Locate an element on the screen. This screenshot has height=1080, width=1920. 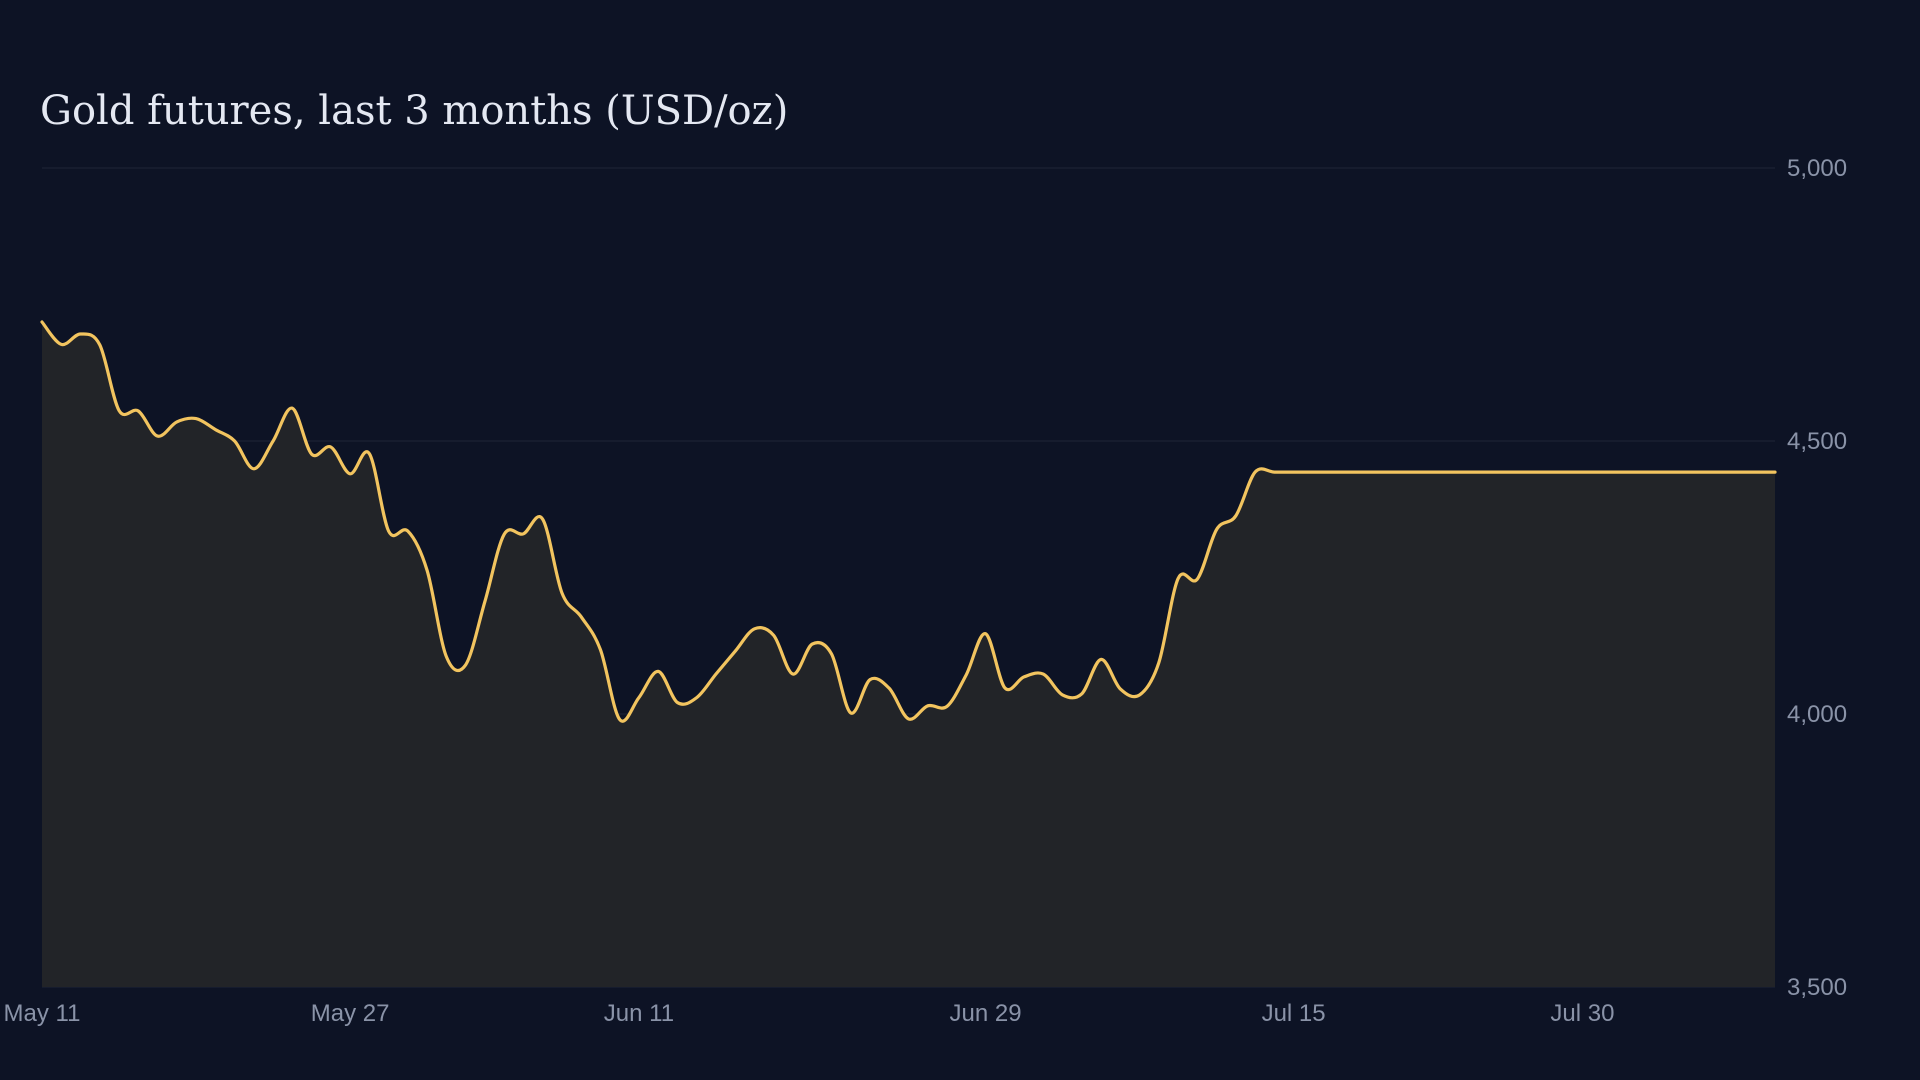
y-tick-label: 5,000 is located at coordinates (1817, 168).